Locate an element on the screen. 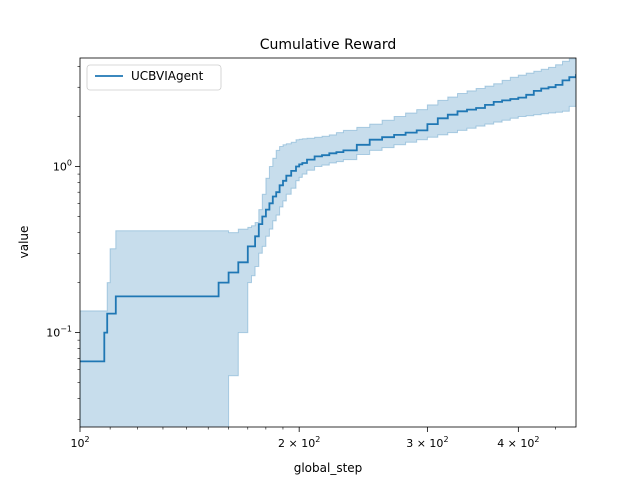 The width and height of the screenshot is (640, 480). legend: UCBVIAgent is located at coordinates (154, 77).